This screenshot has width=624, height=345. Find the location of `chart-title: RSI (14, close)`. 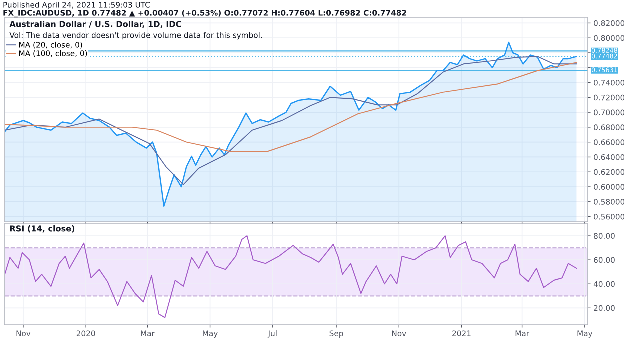

chart-title: RSI (14, close) is located at coordinates (42, 229).